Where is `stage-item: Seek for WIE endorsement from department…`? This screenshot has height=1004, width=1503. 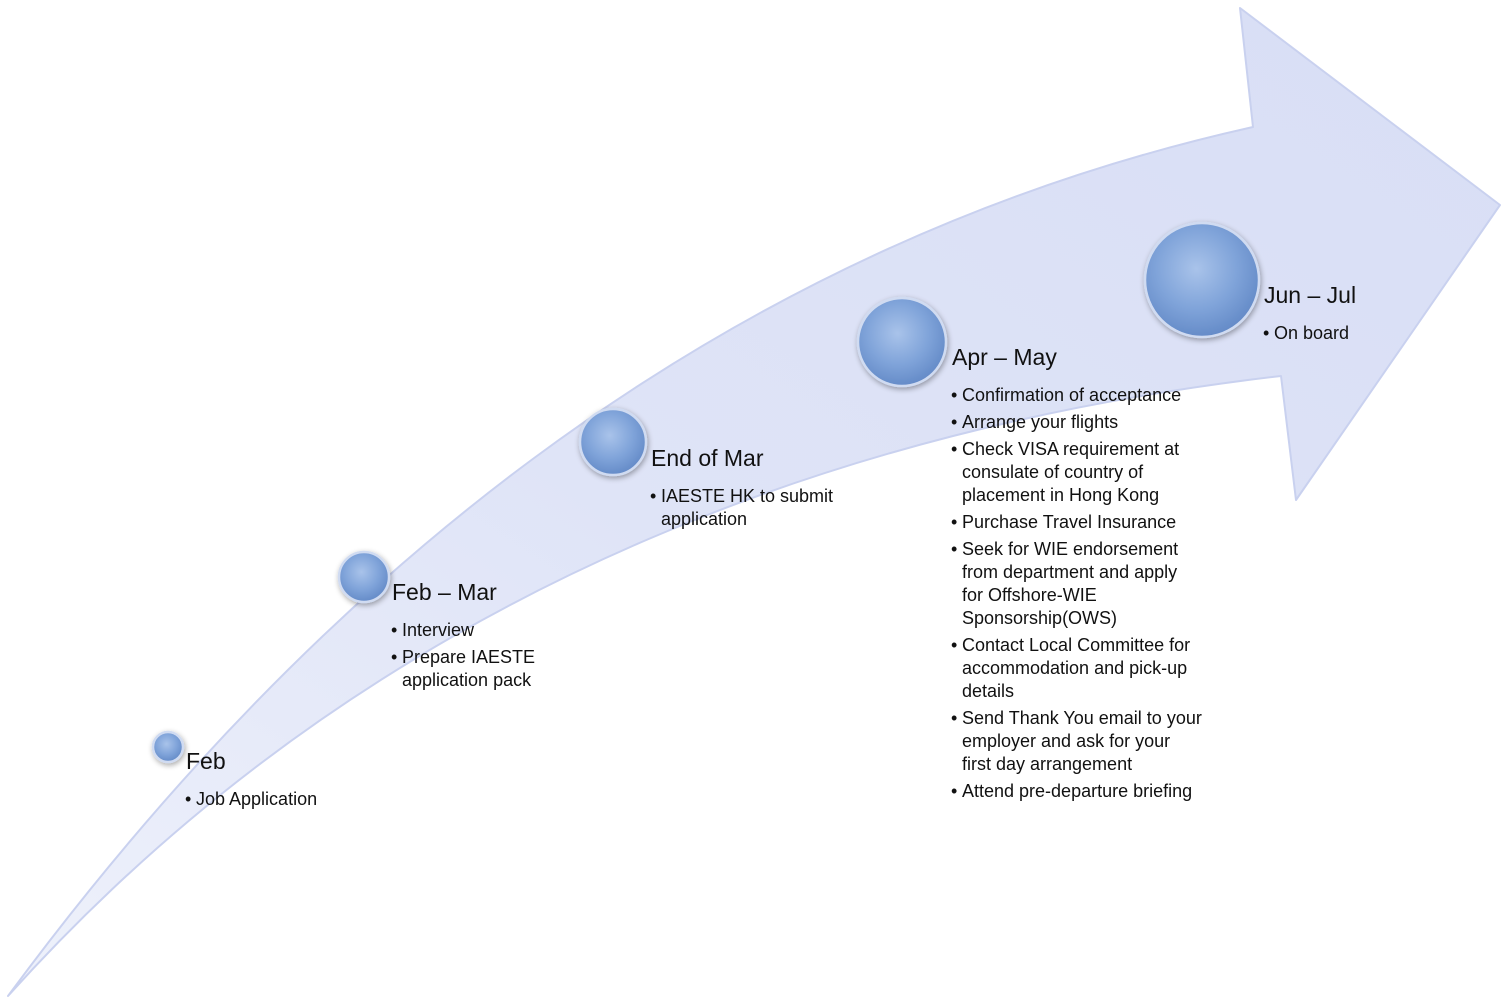
stage-item: Seek for WIE endorsement from department… is located at coordinates (1076, 584).